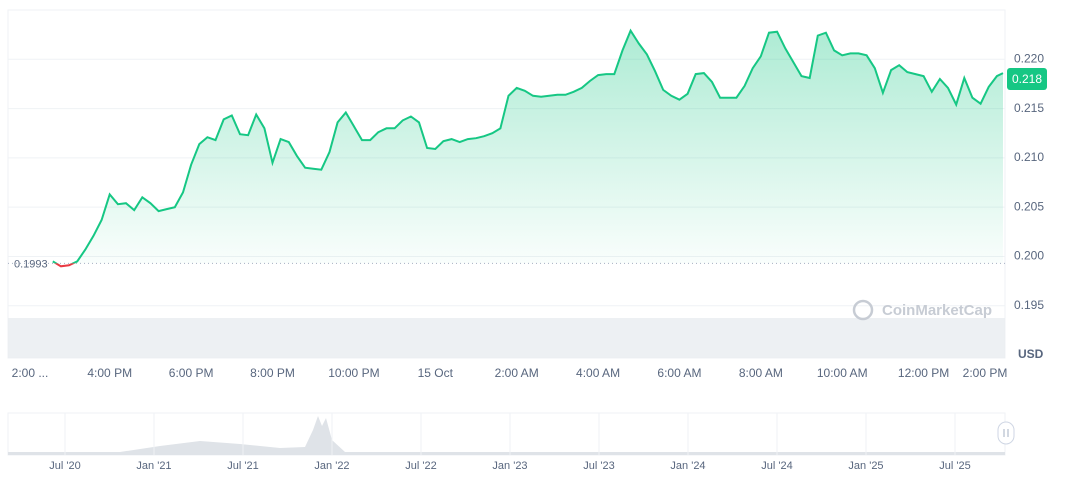 Image resolution: width=1072 pixels, height=482 pixels. I want to click on watermark: CoinMarketCap, so click(922, 310).